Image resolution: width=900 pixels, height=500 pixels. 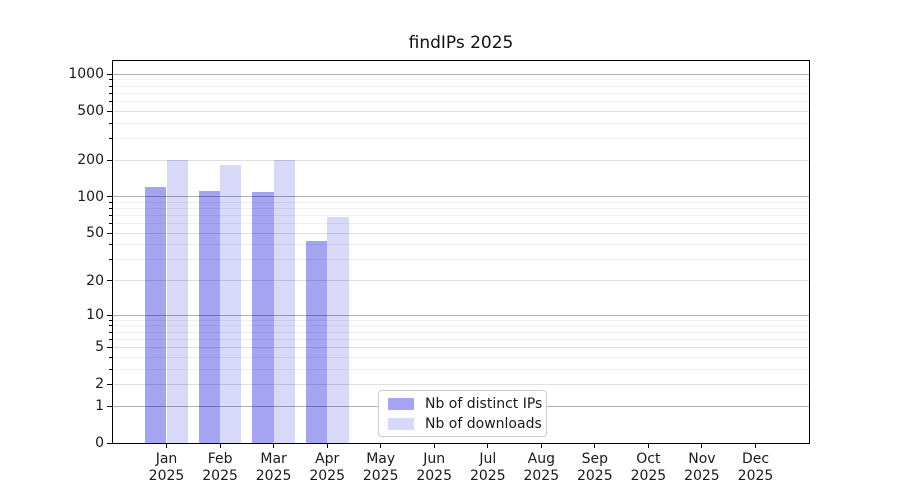 What do you see at coordinates (461, 43) in the screenshot?
I see `chart-title: findIPs 2025` at bounding box center [461, 43].